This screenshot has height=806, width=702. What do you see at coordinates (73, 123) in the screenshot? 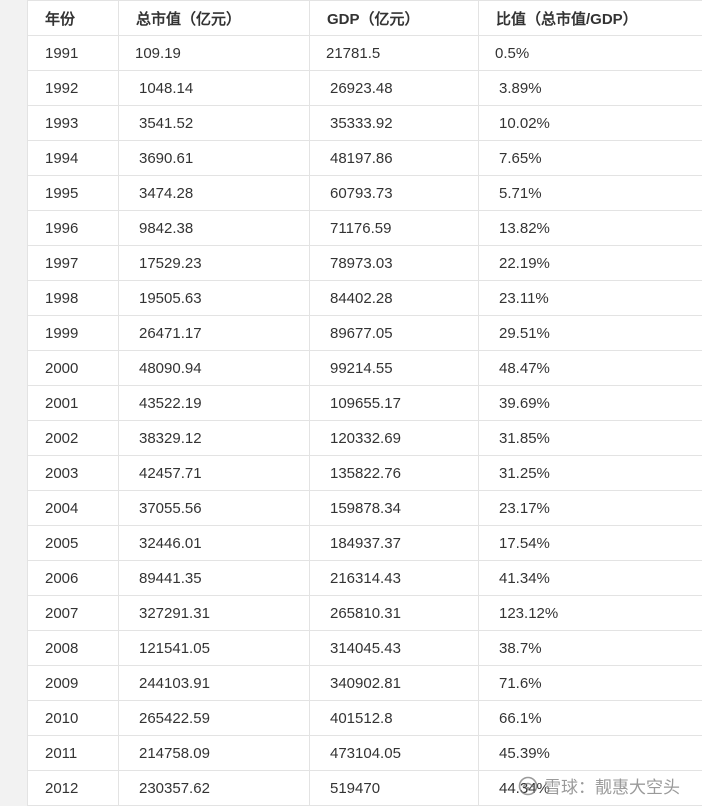
I see `year-cell: 1993` at bounding box center [73, 123].